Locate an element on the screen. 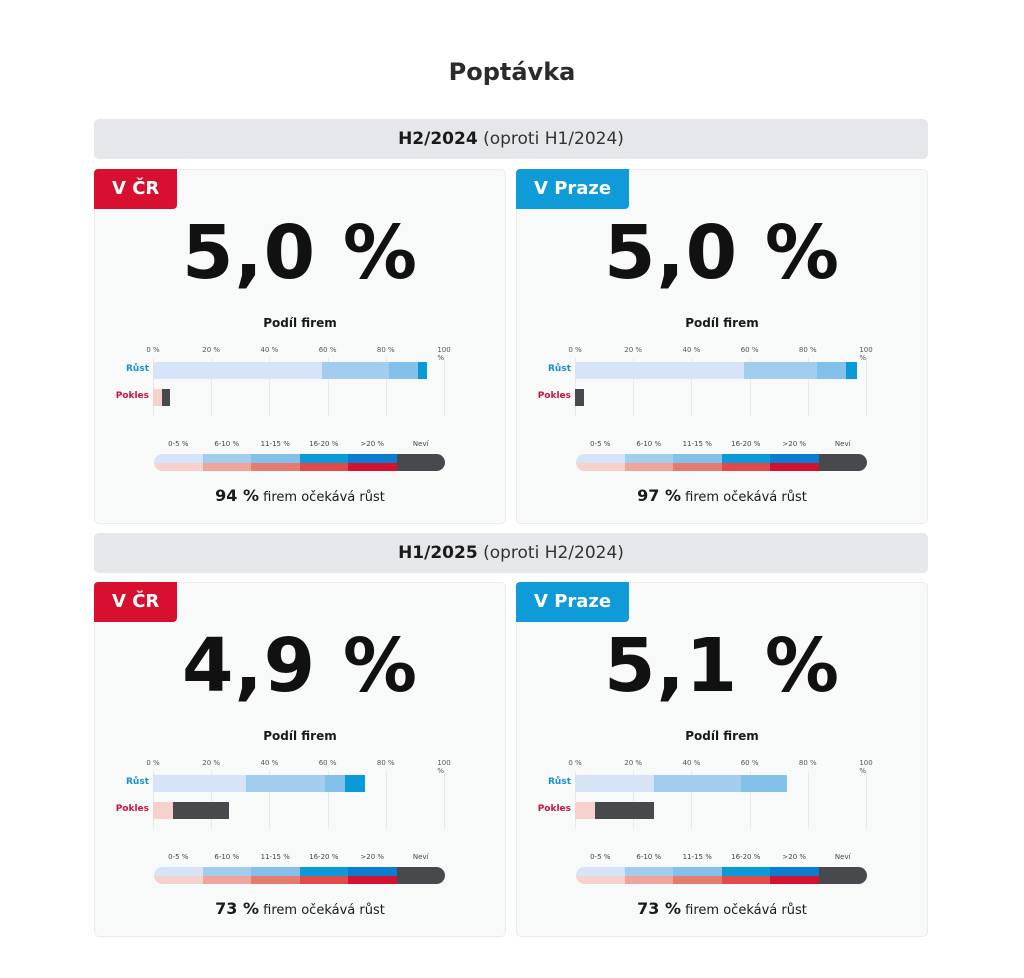 The image size is (1024, 978). page-title: Poptávka is located at coordinates (512, 72).